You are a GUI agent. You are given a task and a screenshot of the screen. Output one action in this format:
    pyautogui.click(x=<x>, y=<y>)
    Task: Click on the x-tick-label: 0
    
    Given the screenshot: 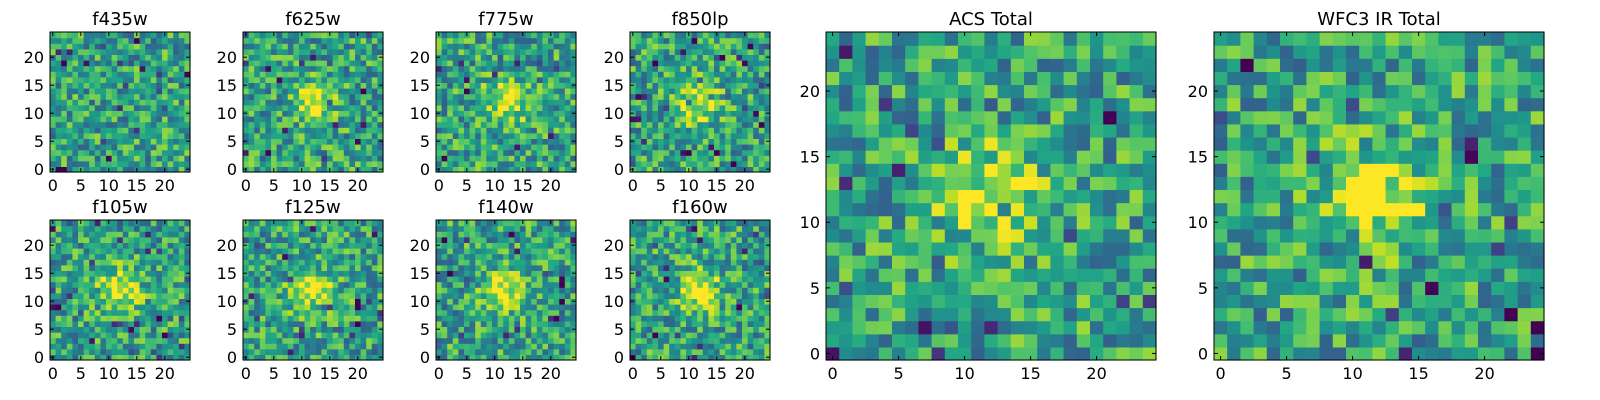 What is the action you would take?
    pyautogui.click(x=246, y=373)
    